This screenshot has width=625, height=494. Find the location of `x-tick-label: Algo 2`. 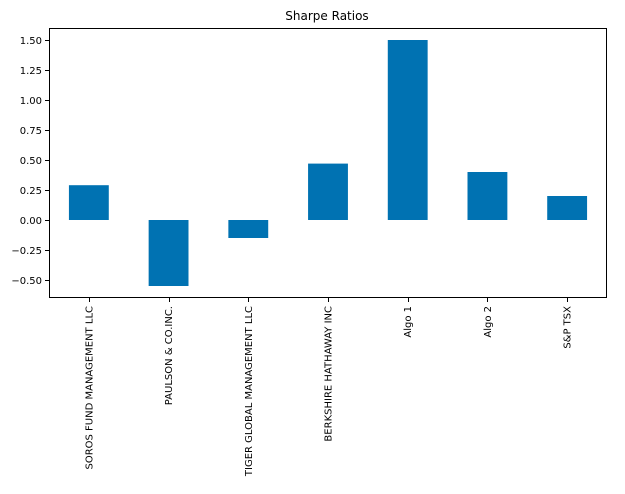

x-tick-label: Algo 2 is located at coordinates (488, 322).